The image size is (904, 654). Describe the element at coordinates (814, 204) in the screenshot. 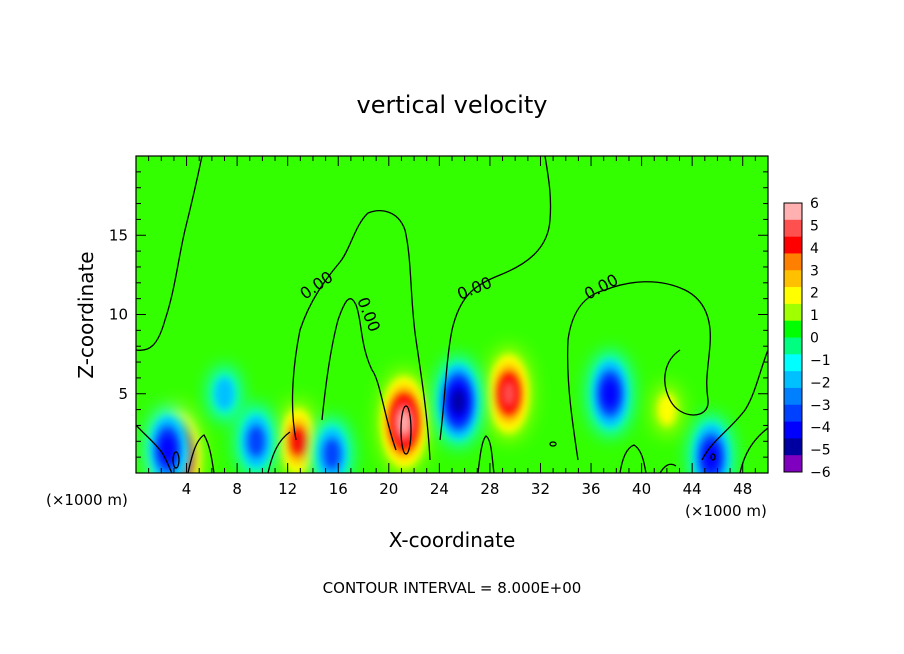

I see `colorbar-label: 6` at that location.